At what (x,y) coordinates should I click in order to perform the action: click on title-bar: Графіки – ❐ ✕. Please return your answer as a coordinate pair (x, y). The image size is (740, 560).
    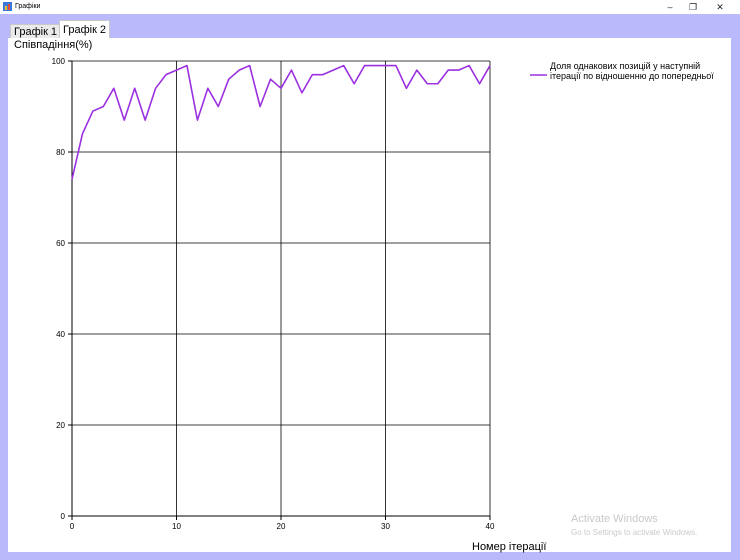
    Looking at the image, I should click on (370, 7).